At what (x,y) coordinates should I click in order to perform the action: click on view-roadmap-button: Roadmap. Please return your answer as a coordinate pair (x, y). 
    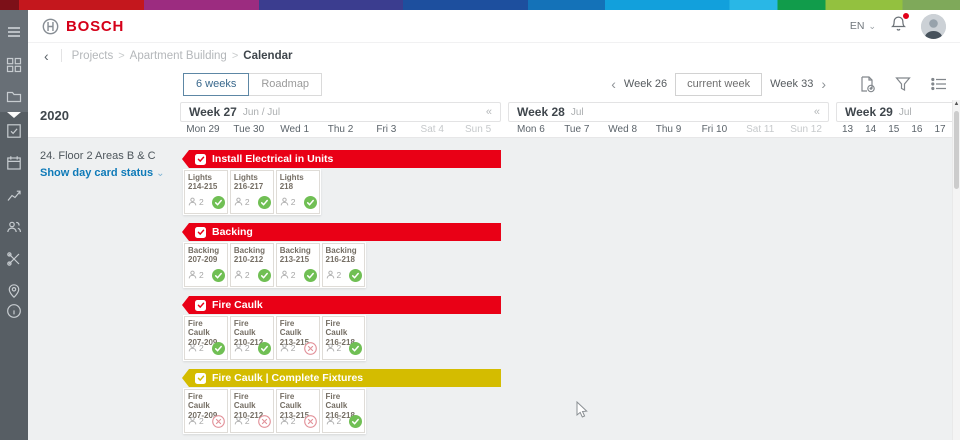
    Looking at the image, I should click on (286, 84).